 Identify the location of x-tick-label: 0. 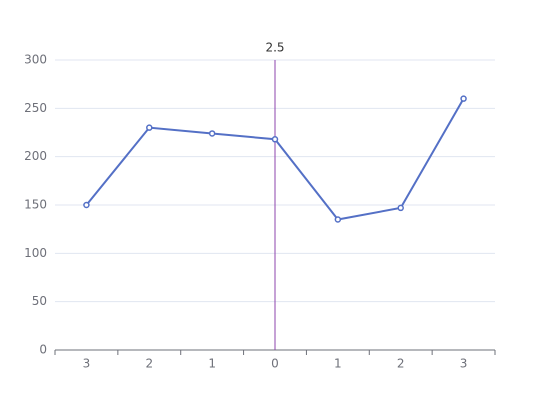
(275, 364).